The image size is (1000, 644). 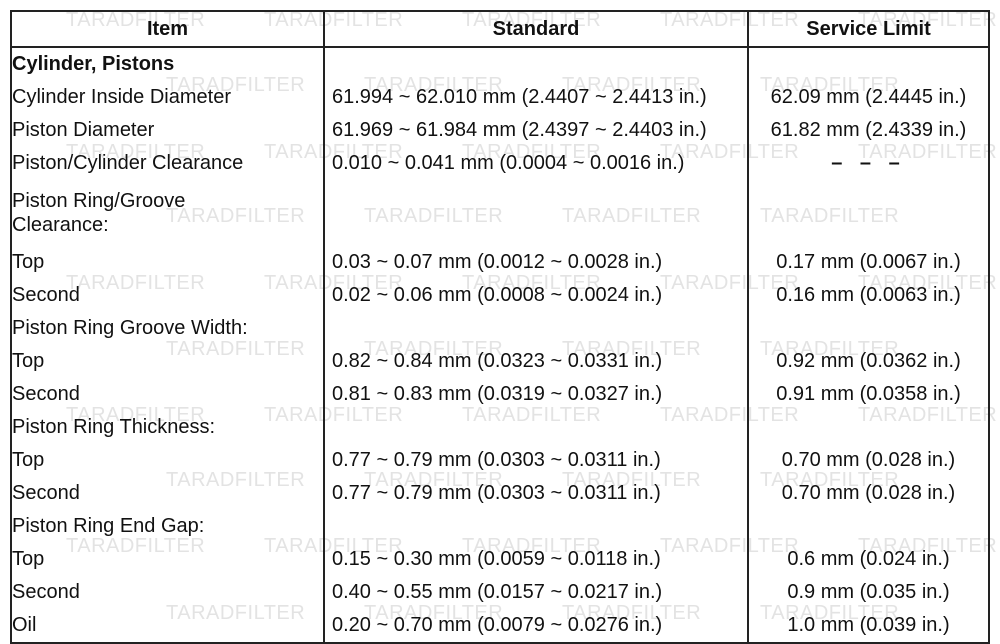 What do you see at coordinates (869, 626) in the screenshot?
I see `service-limit-cell: 1.0 mm (0.039 in.)` at bounding box center [869, 626].